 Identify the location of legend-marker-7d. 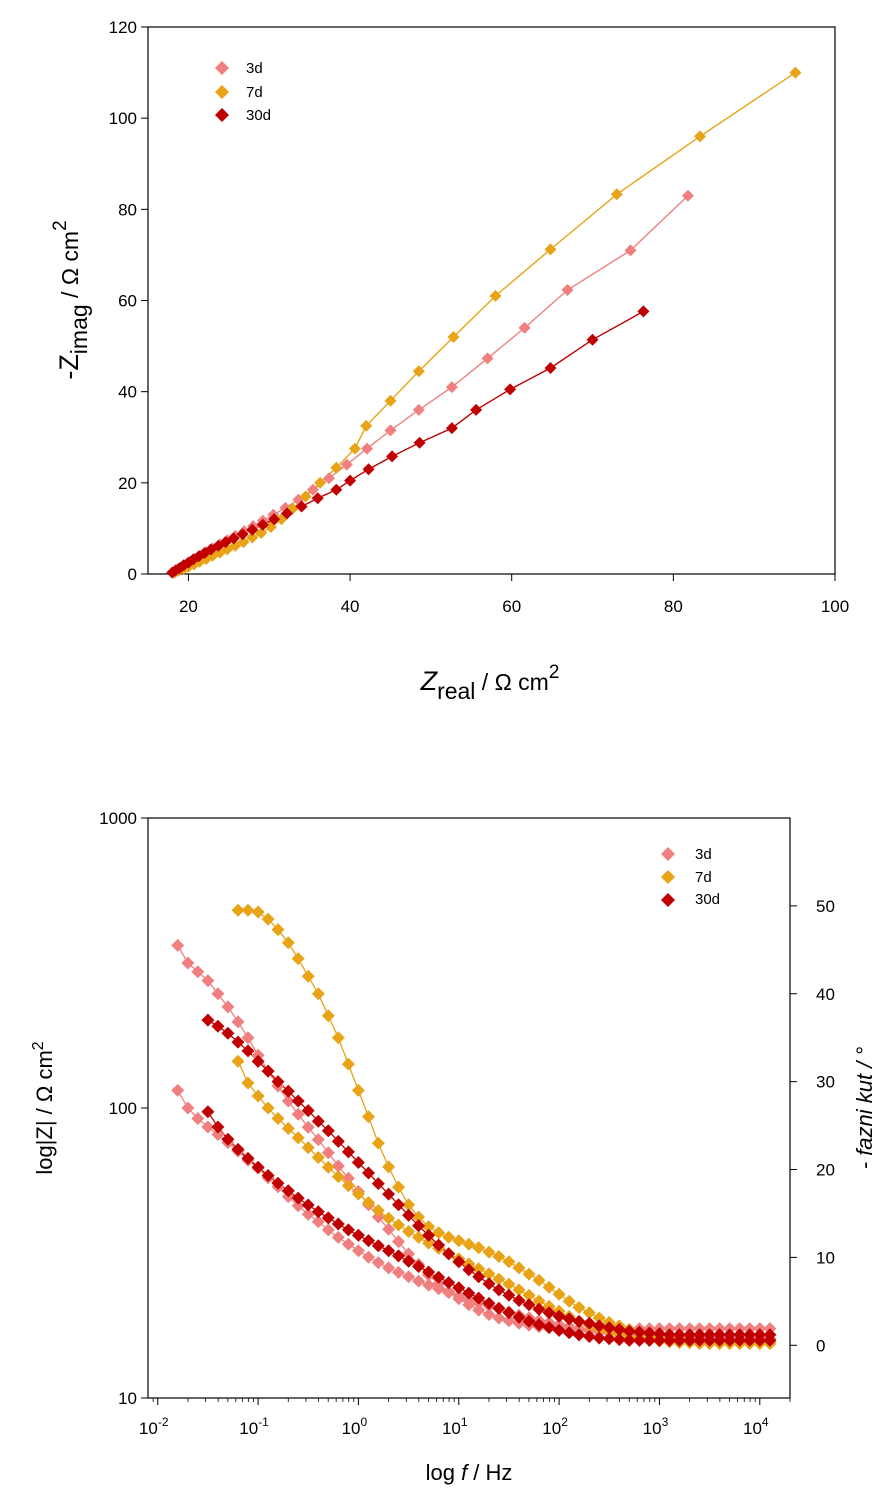
(668, 877).